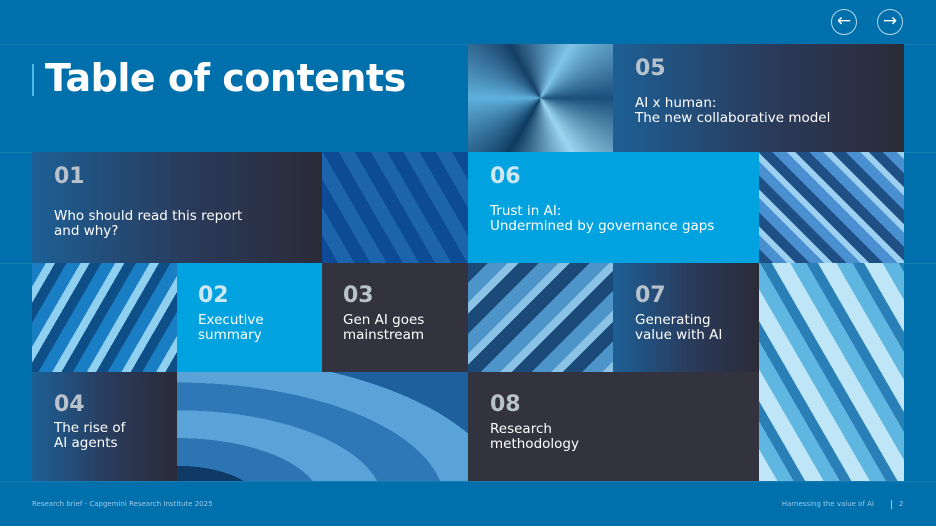  I want to click on section-number: 01, so click(69, 176).